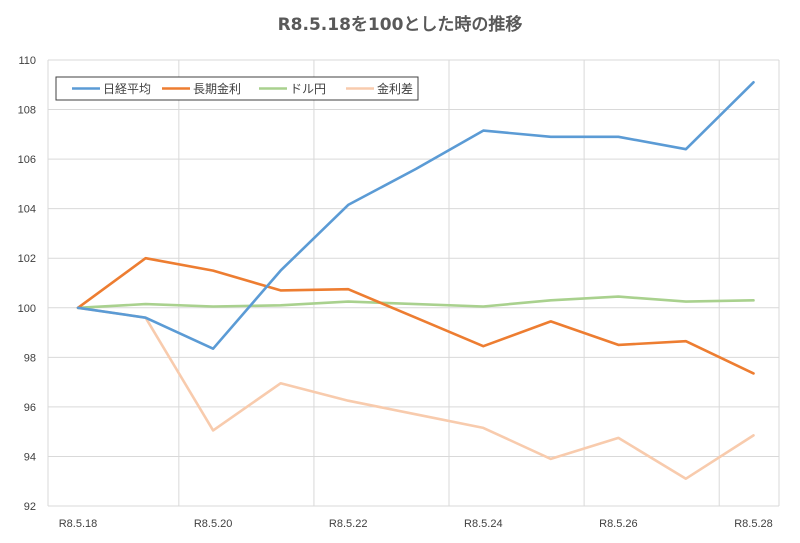 The image size is (800, 543). What do you see at coordinates (27, 111) in the screenshot?
I see `y-tick-label: 108` at bounding box center [27, 111].